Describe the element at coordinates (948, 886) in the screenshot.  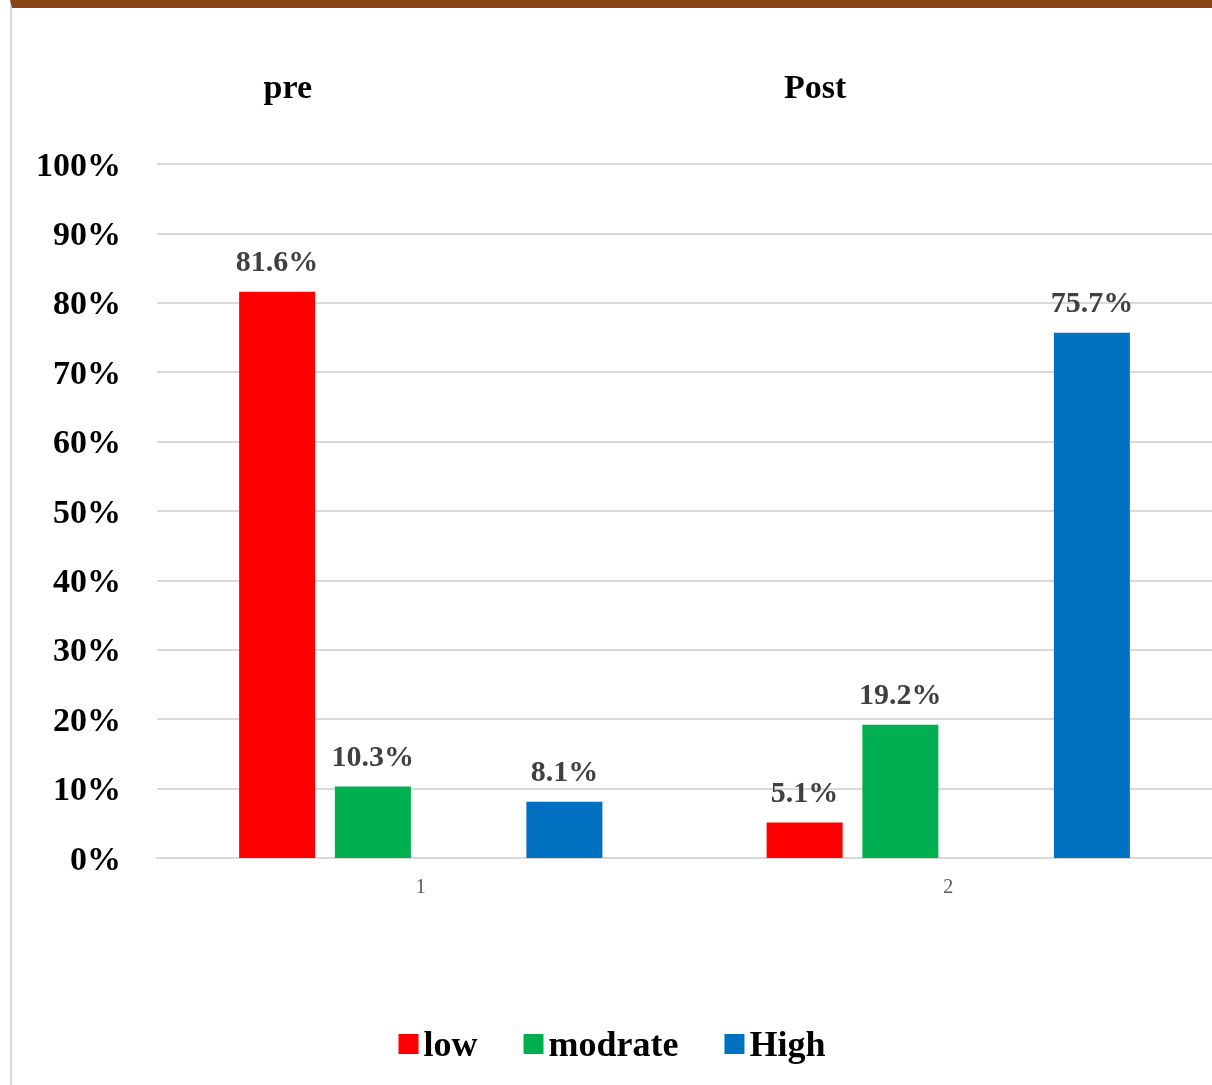
I see `x-tick-label: 2` at that location.